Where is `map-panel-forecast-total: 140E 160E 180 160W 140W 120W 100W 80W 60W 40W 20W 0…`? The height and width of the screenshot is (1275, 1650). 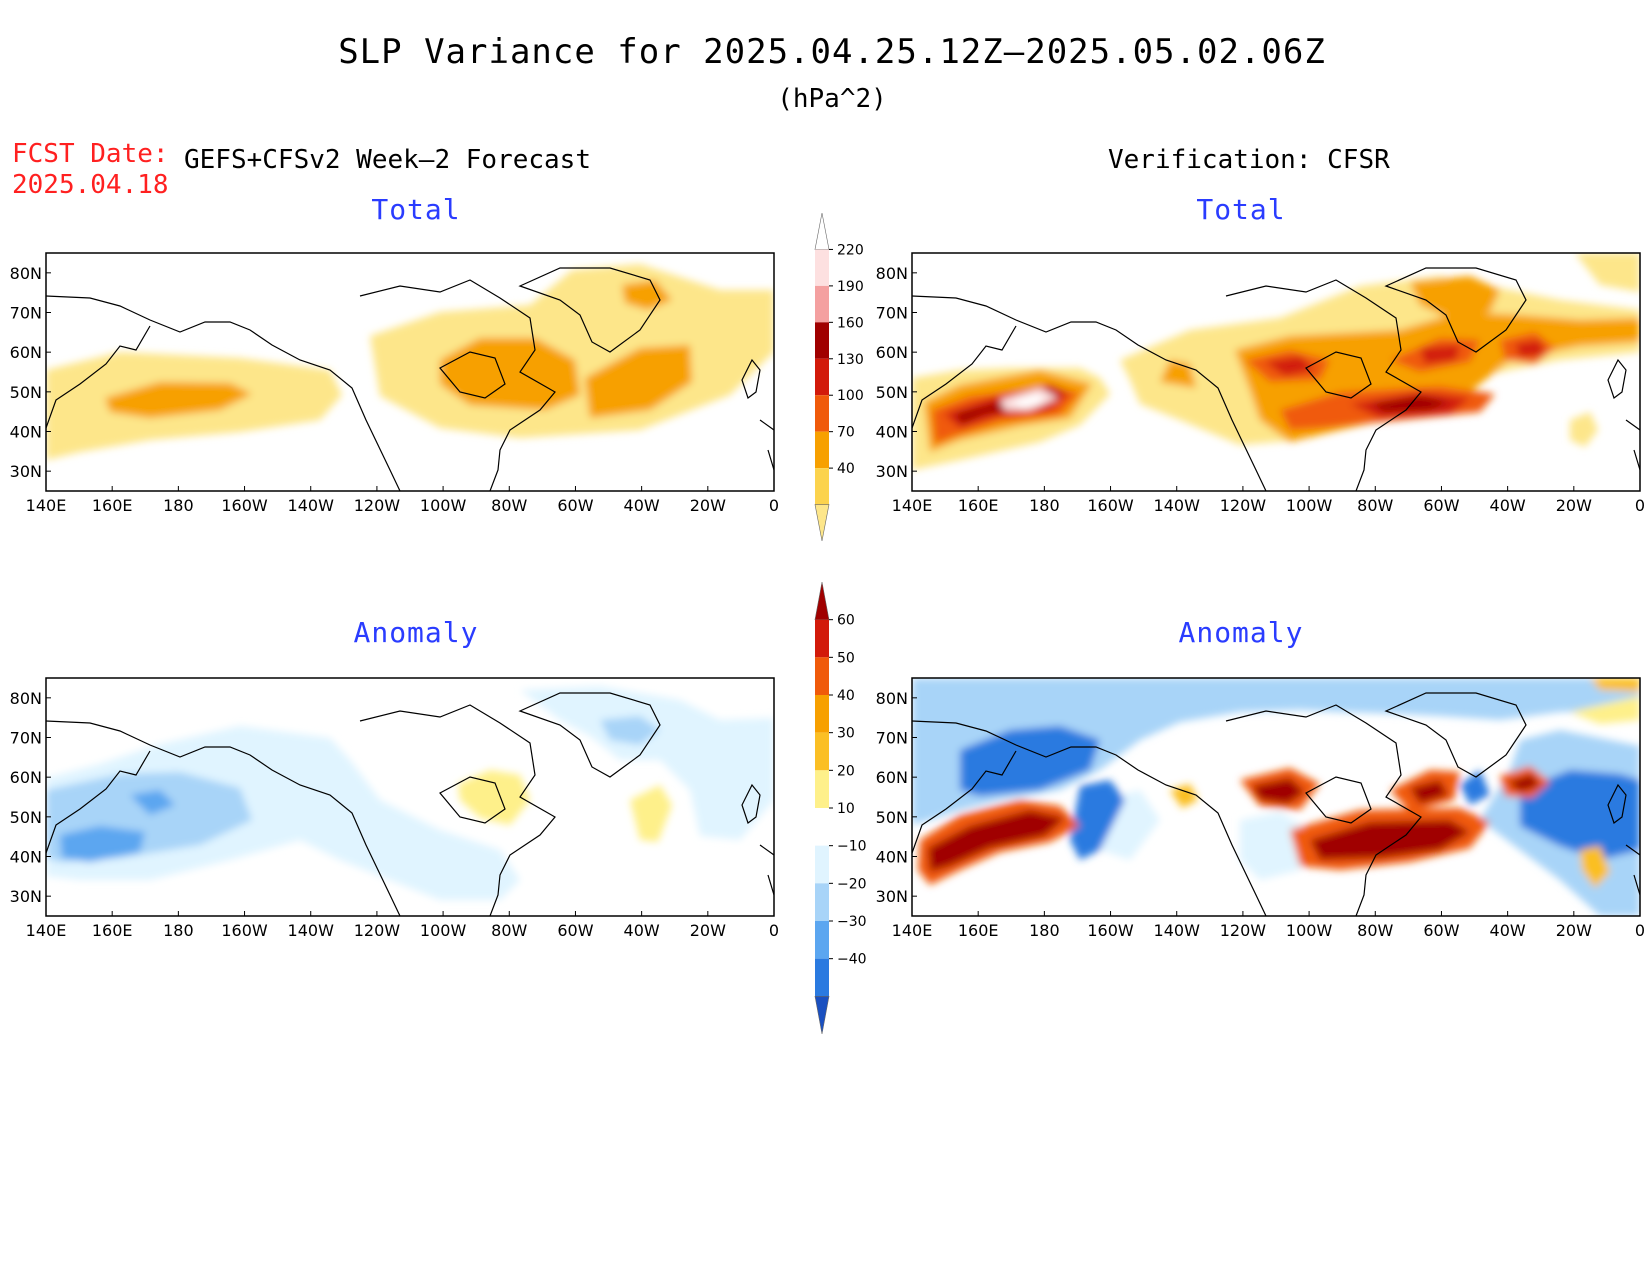 map-panel-forecast-total: 140E 160E 180 160W 140W 120W 100W 80W 60W 40W 20W 0… is located at coordinates (394, 383).